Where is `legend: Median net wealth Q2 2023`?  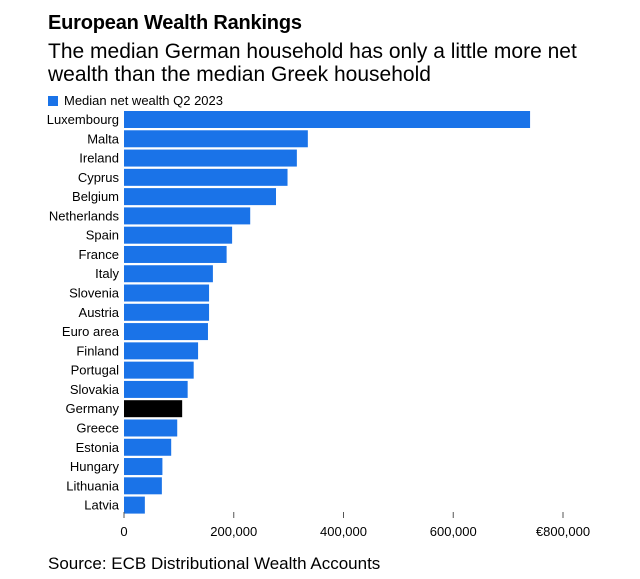
legend: Median net wealth Q2 2023 is located at coordinates (135, 100).